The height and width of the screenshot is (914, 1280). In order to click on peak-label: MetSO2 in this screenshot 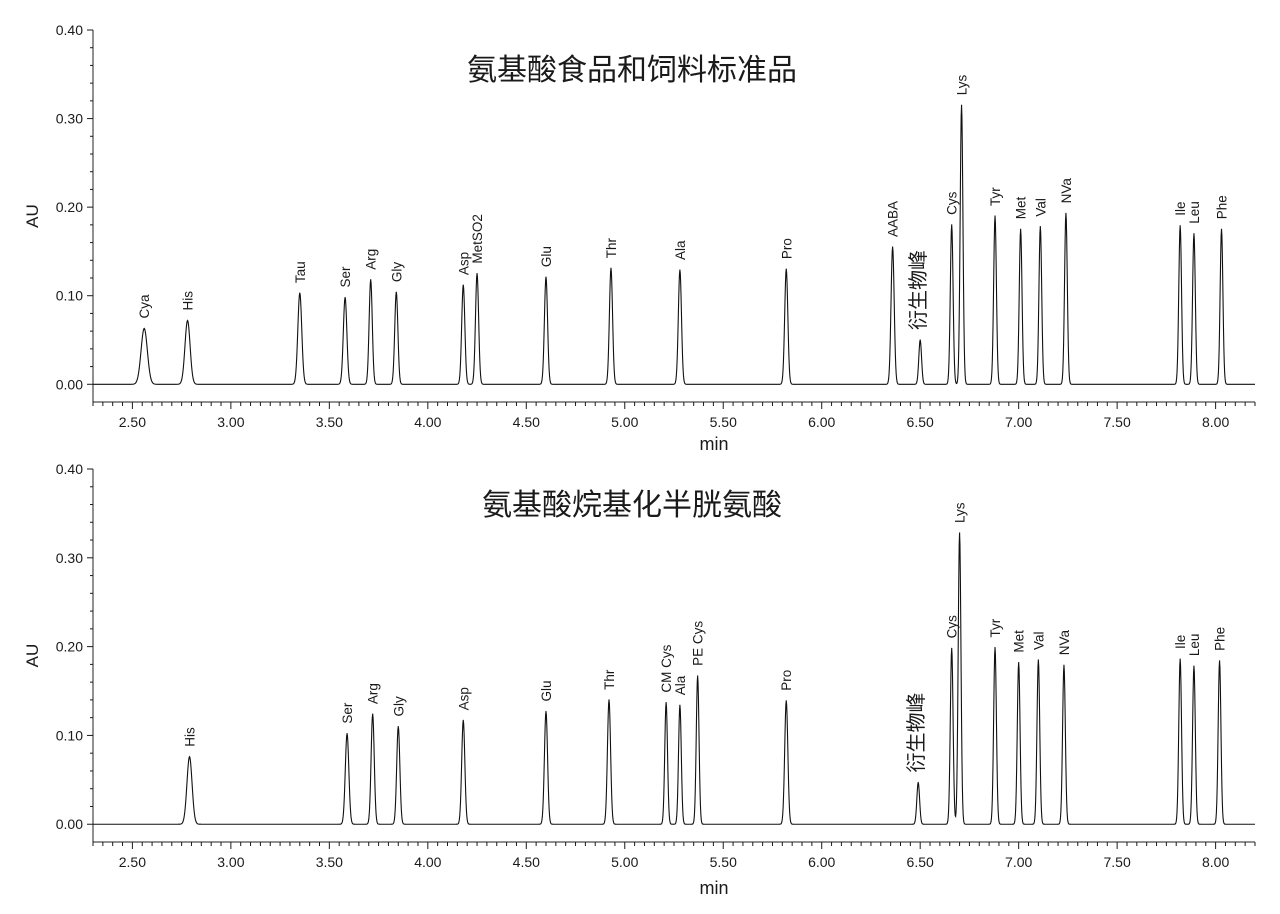, I will do `click(477, 239)`.